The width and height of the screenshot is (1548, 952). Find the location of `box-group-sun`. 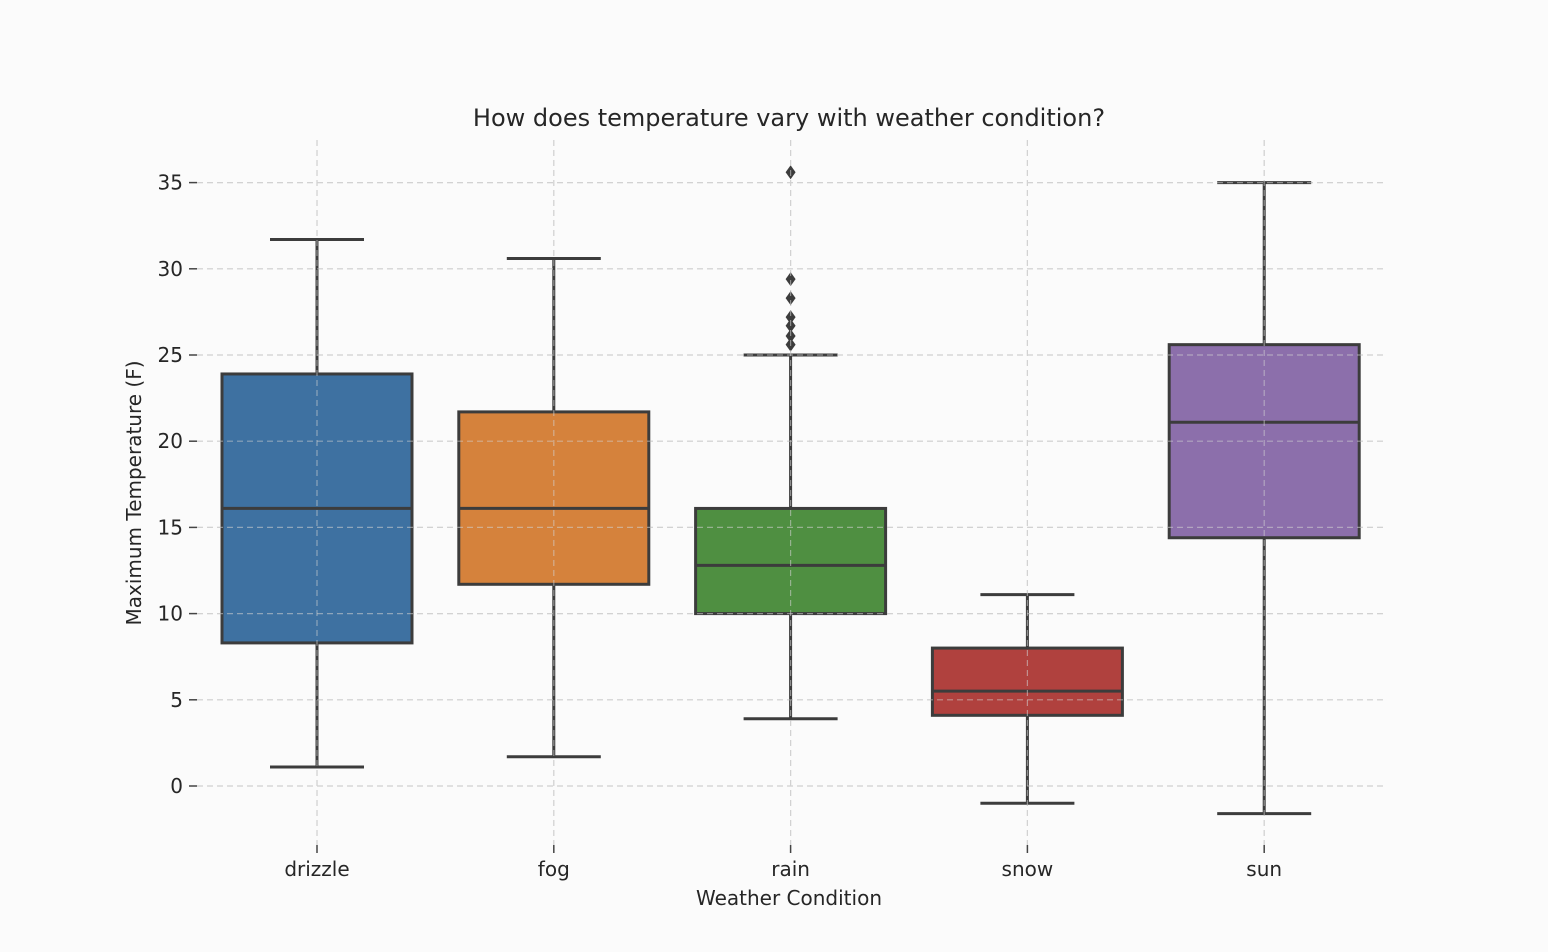

box-group-sun is located at coordinates (1264, 498).